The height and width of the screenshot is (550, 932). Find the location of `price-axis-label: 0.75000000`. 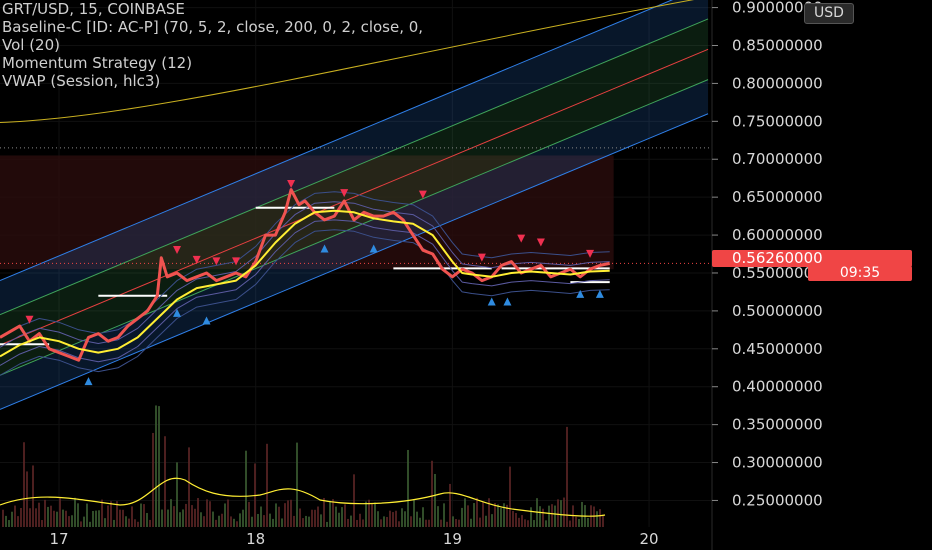

price-axis-label: 0.75000000 is located at coordinates (777, 121).